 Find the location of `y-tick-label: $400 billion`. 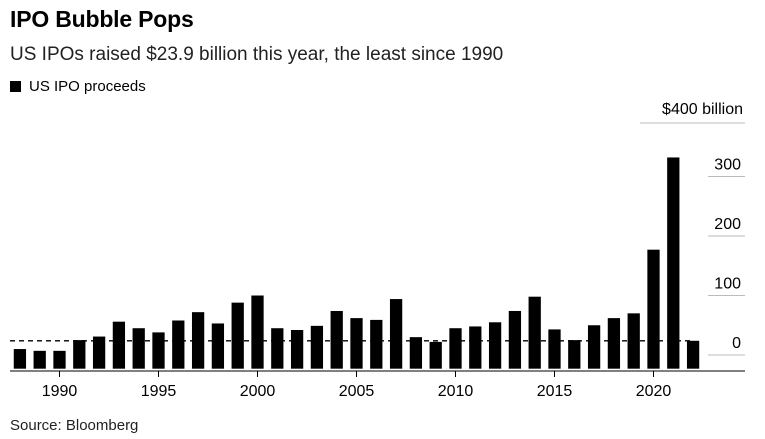

y-tick-label: $400 billion is located at coordinates (702, 109).